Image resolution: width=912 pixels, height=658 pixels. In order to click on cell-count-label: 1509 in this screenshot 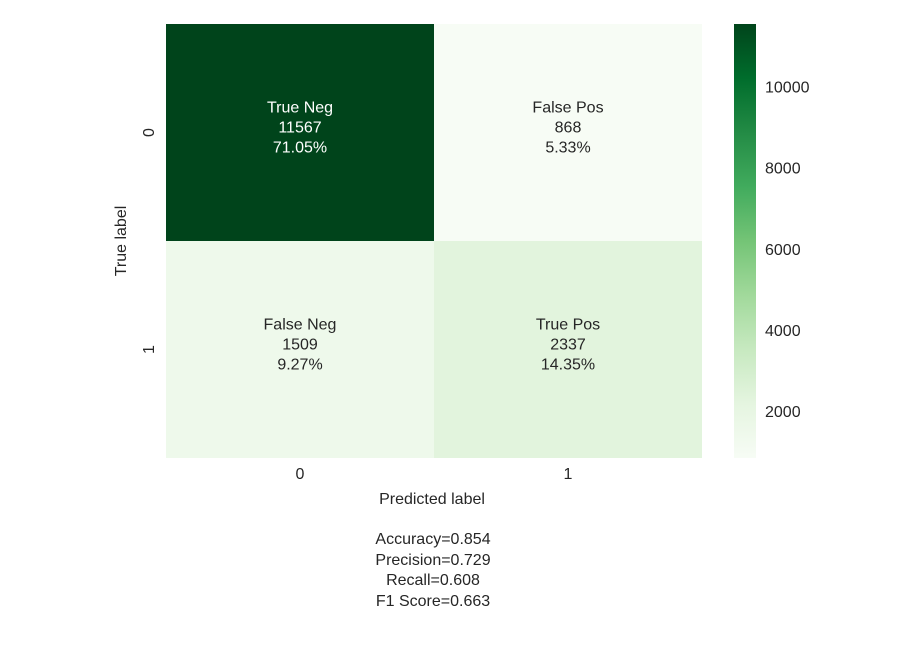, I will do `click(300, 345)`.